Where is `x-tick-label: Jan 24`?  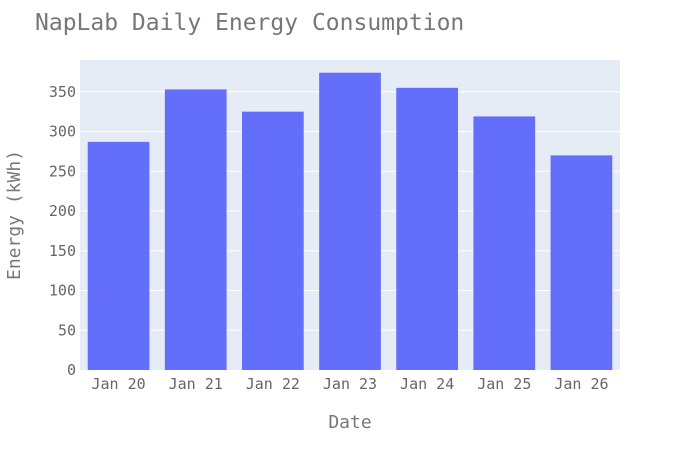 x-tick-label: Jan 24 is located at coordinates (427, 384).